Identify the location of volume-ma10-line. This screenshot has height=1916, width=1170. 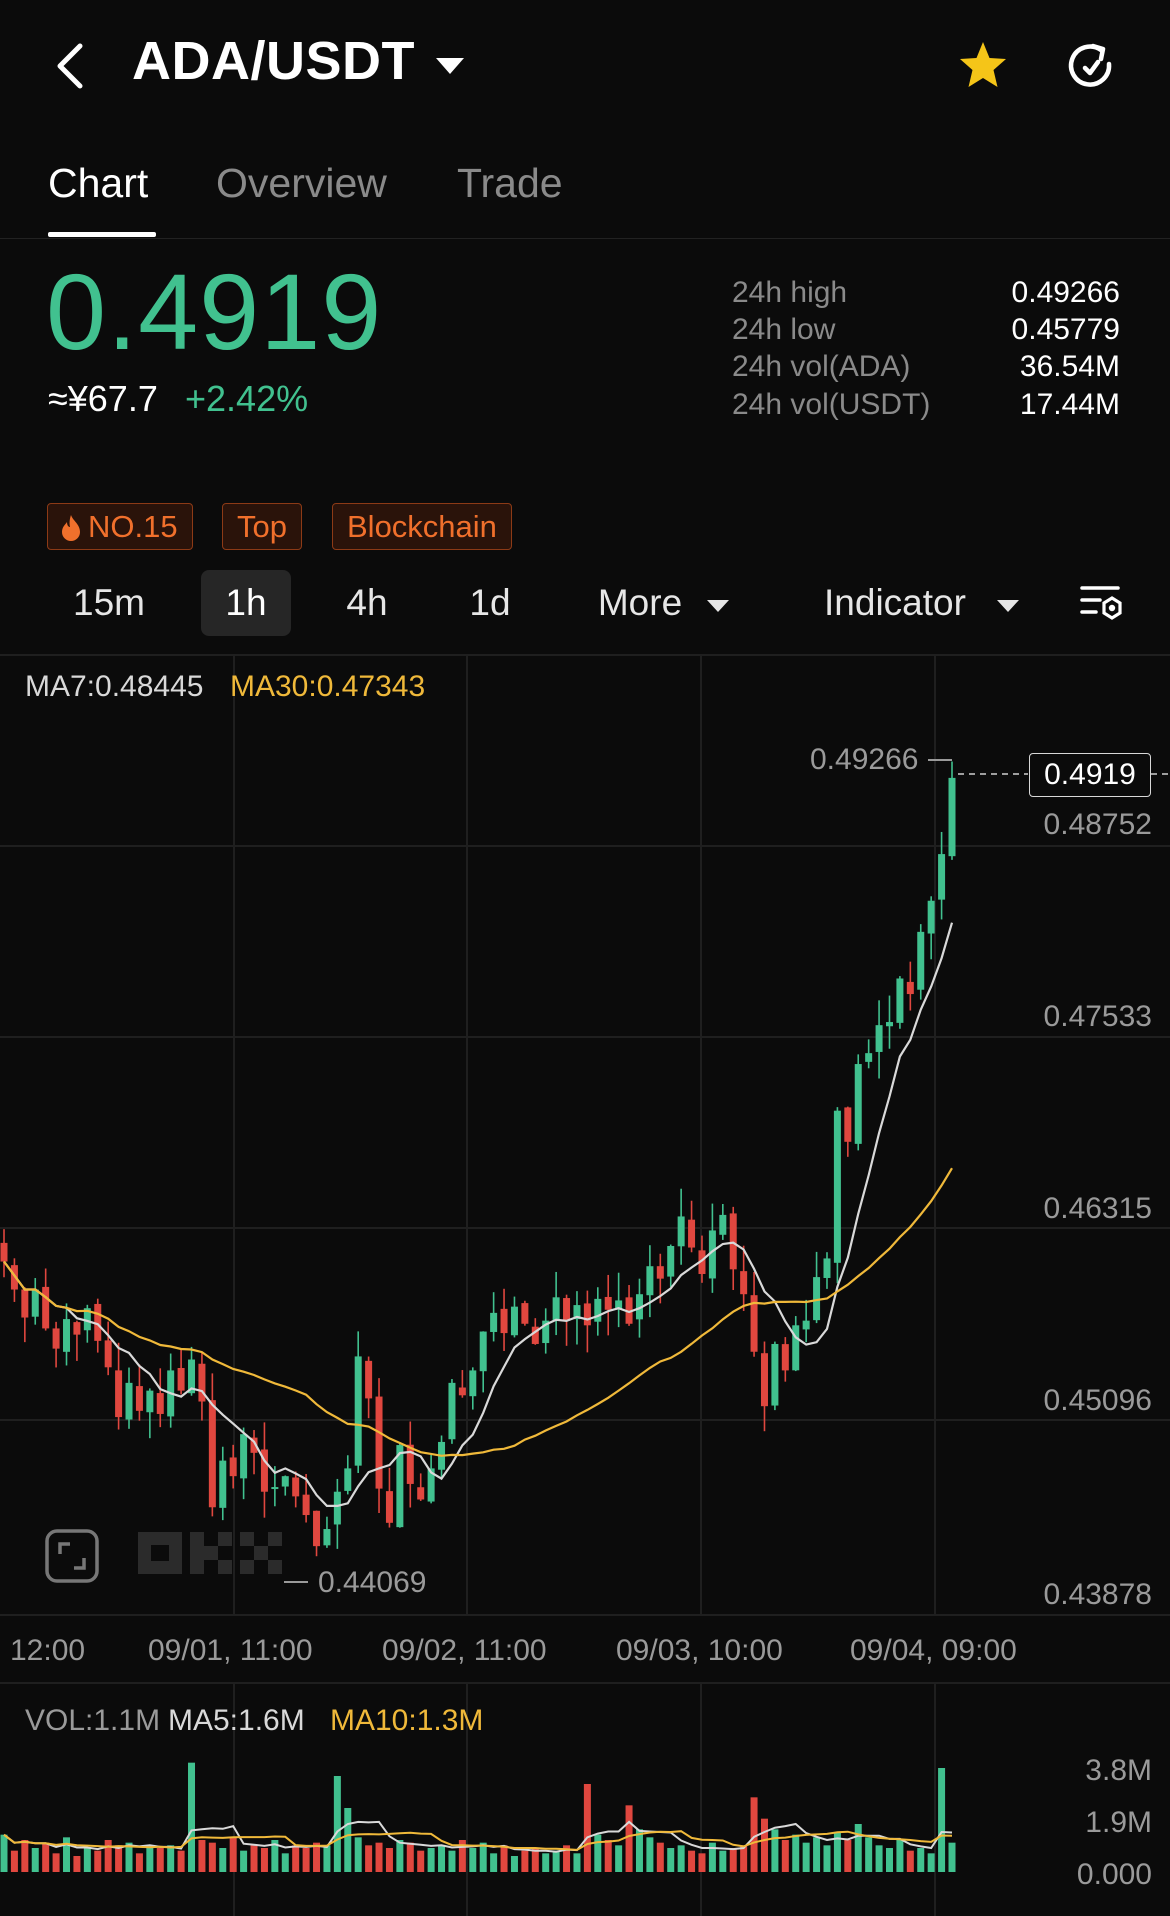
(478, 1840).